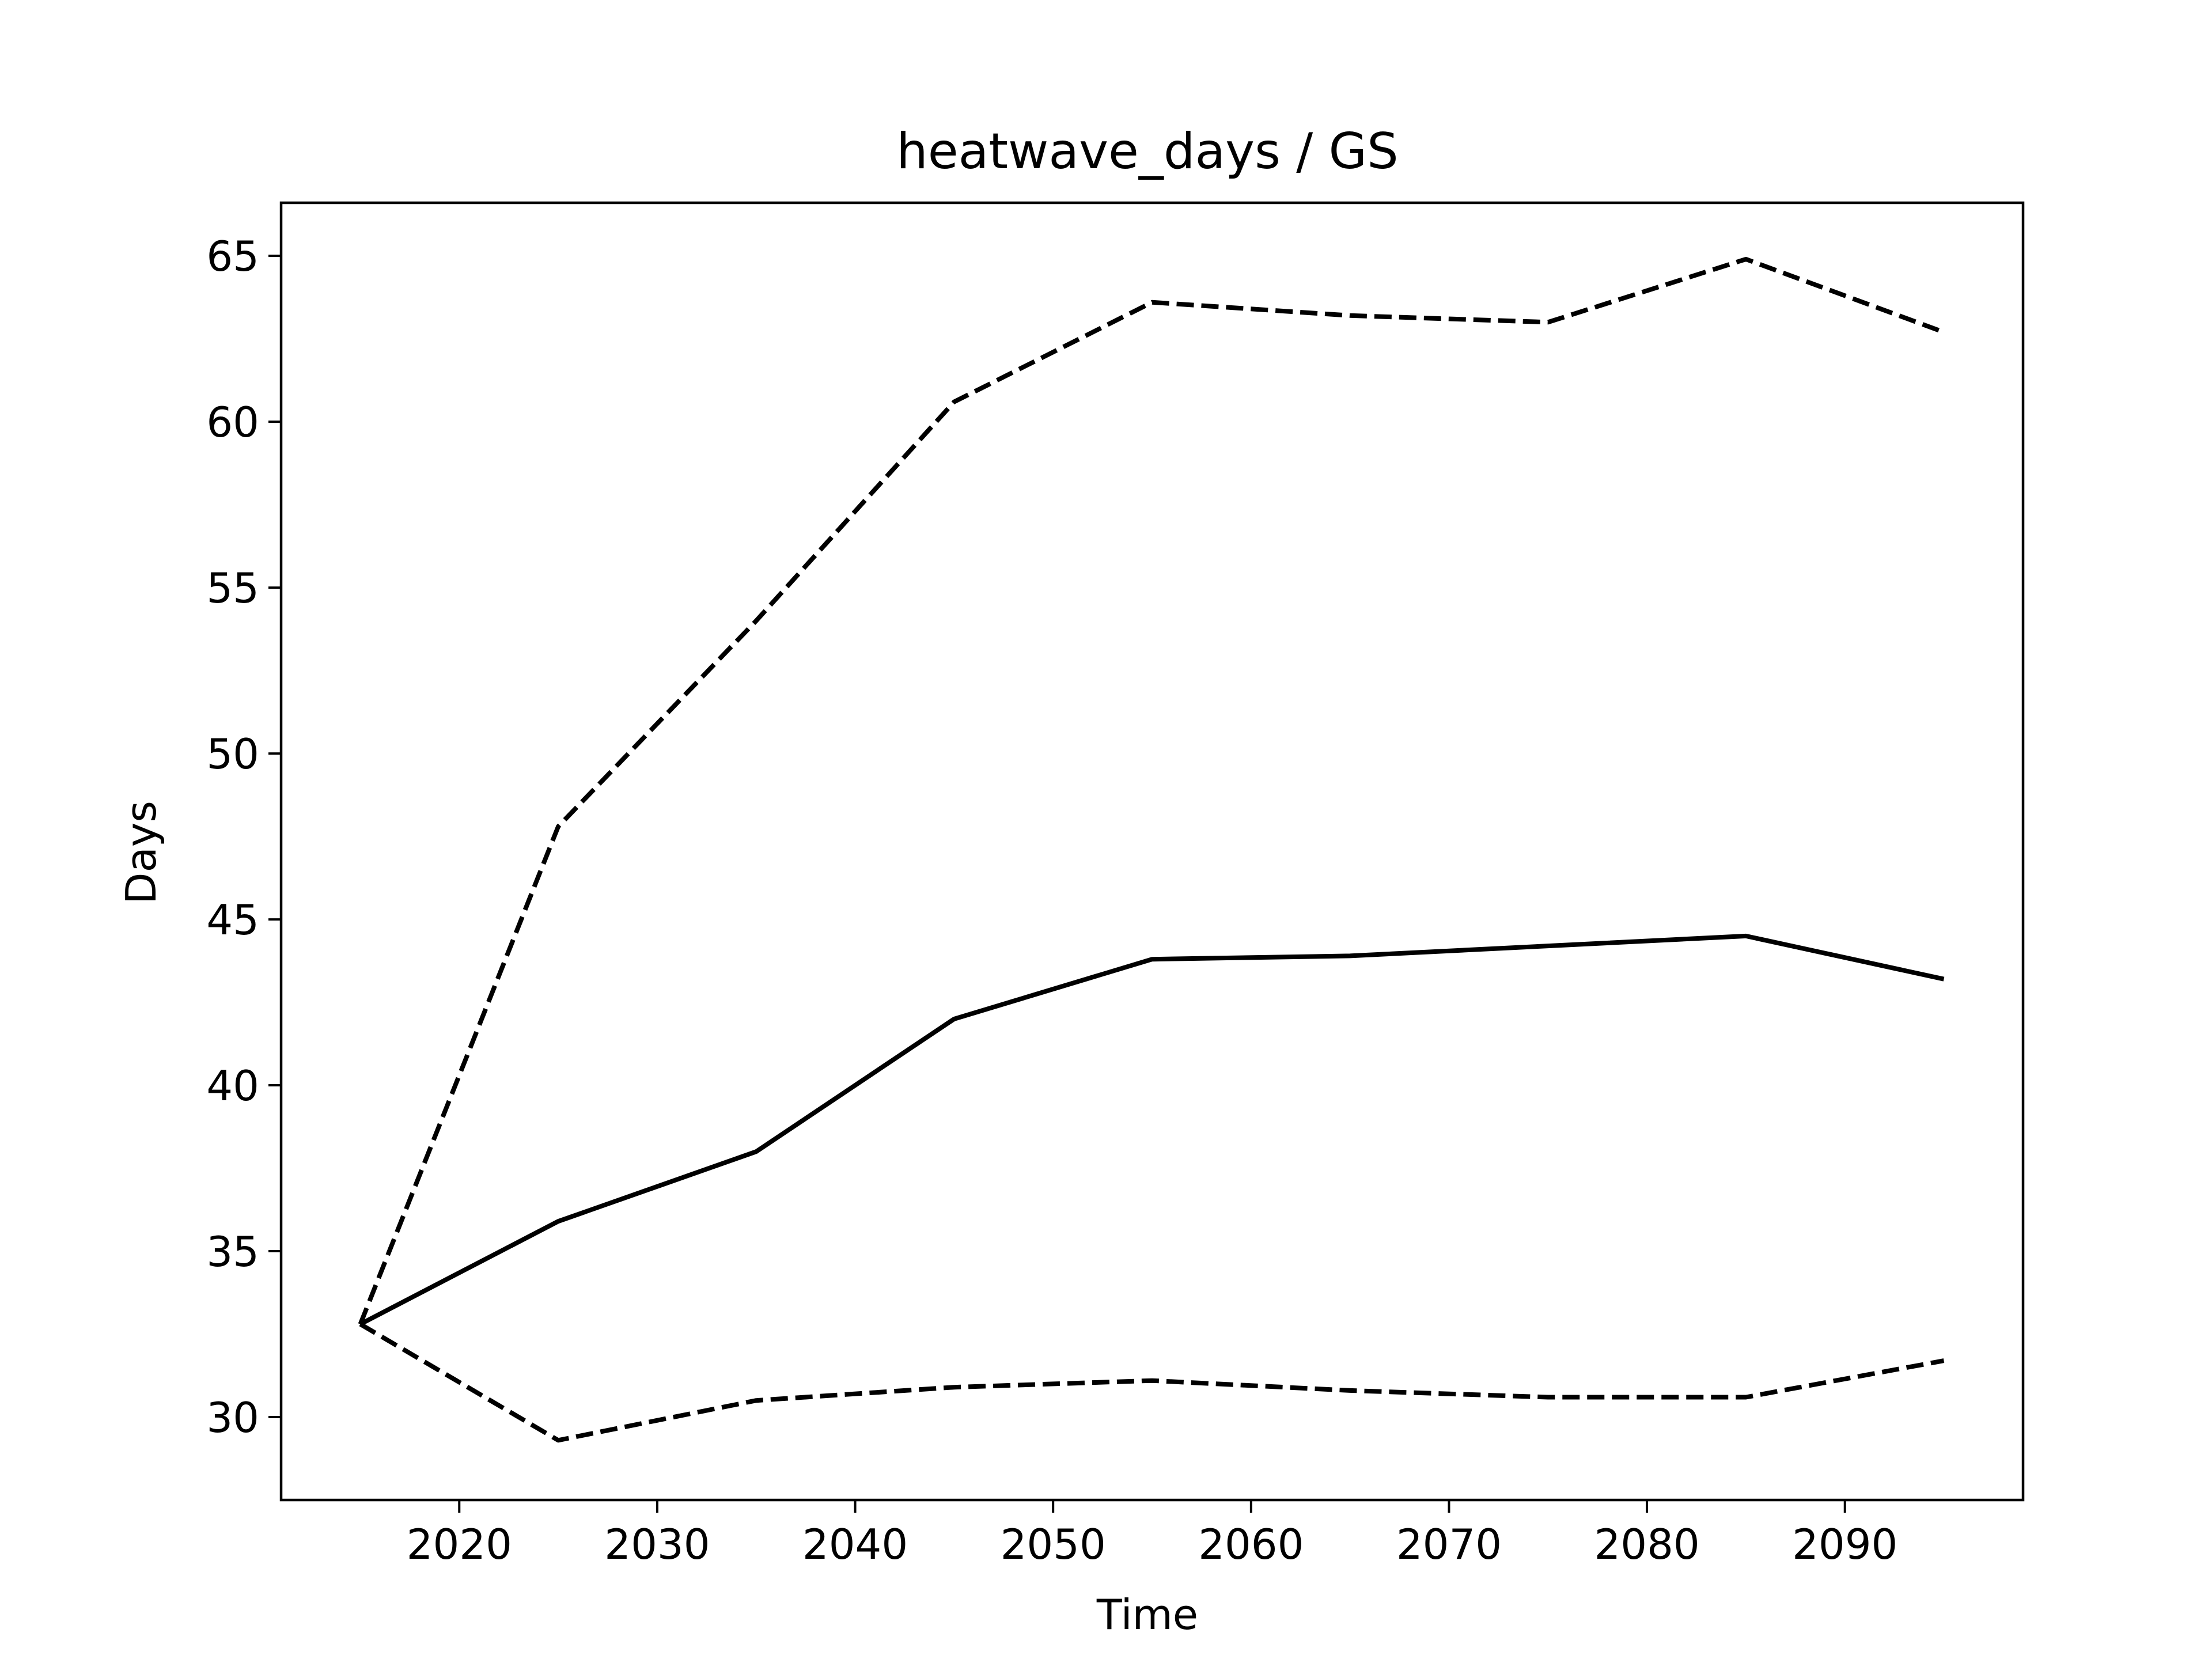 This screenshot has height=1659, width=2212. I want to click on y-axis-label: Days, so click(141, 852).